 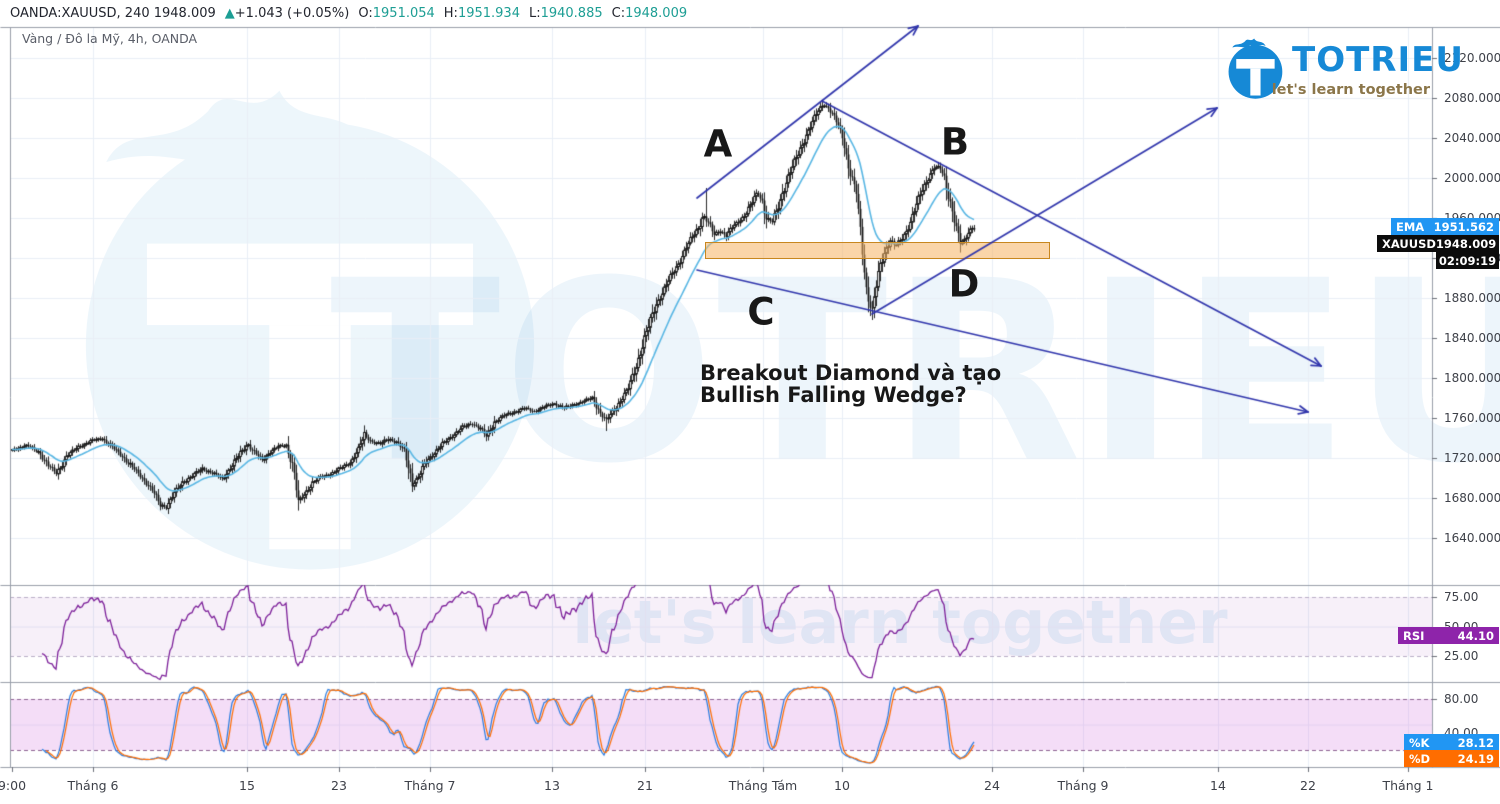 What do you see at coordinates (761, 312) in the screenshot?
I see `pattern-point-c-label: C` at bounding box center [761, 312].